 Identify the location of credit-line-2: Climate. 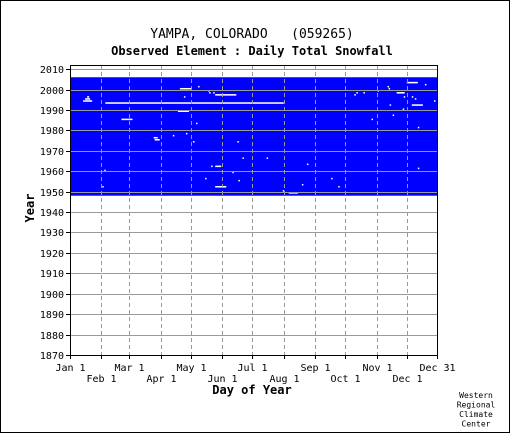
(476, 414).